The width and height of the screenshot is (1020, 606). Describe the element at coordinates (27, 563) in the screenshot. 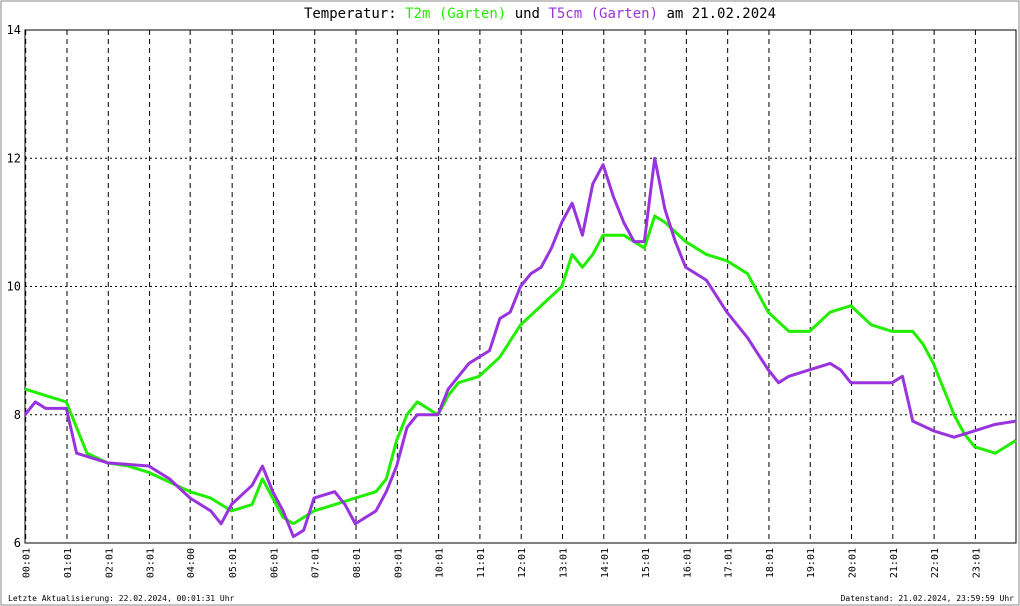

I see `x-tick-label: 00:01` at that location.